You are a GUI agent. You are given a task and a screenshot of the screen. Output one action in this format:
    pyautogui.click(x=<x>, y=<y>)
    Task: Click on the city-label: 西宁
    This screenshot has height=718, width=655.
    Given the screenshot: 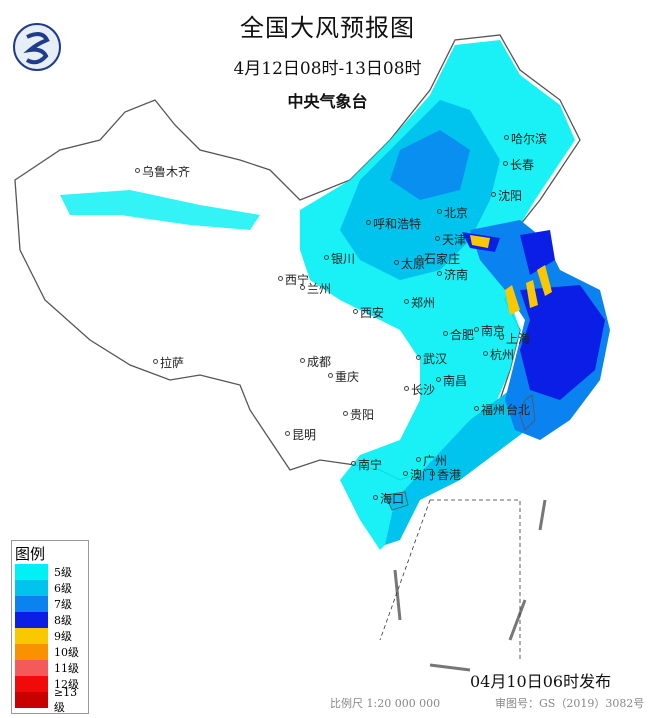 What is the action you would take?
    pyautogui.click(x=293, y=280)
    